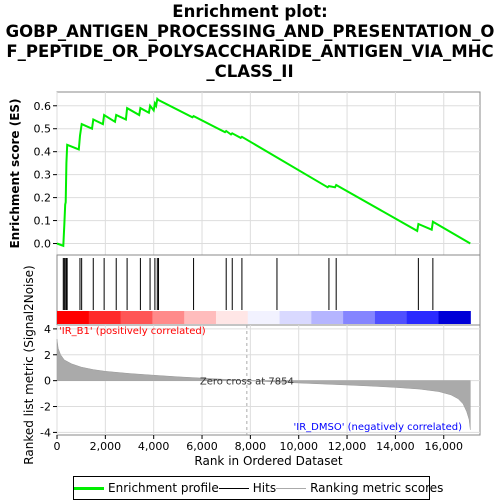  Describe the element at coordinates (43, 221) in the screenshot. I see `es-y-tick-label: 0.1` at that location.